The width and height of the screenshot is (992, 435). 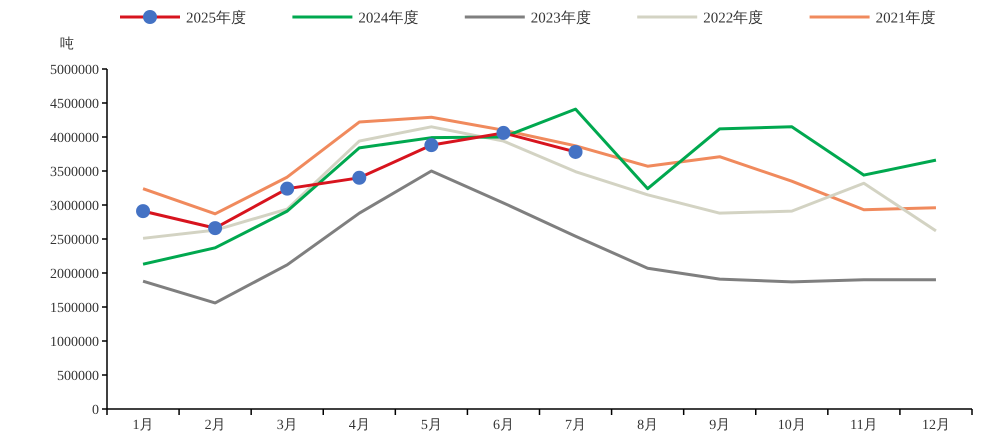 I want to click on x-tick-label: 8月, so click(x=647, y=425).